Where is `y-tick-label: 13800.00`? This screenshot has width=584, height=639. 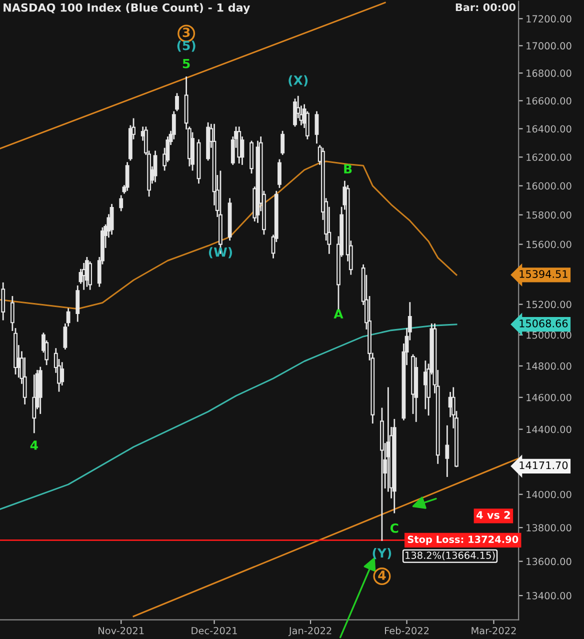 y-tick-label: 13800.00 is located at coordinates (549, 528).